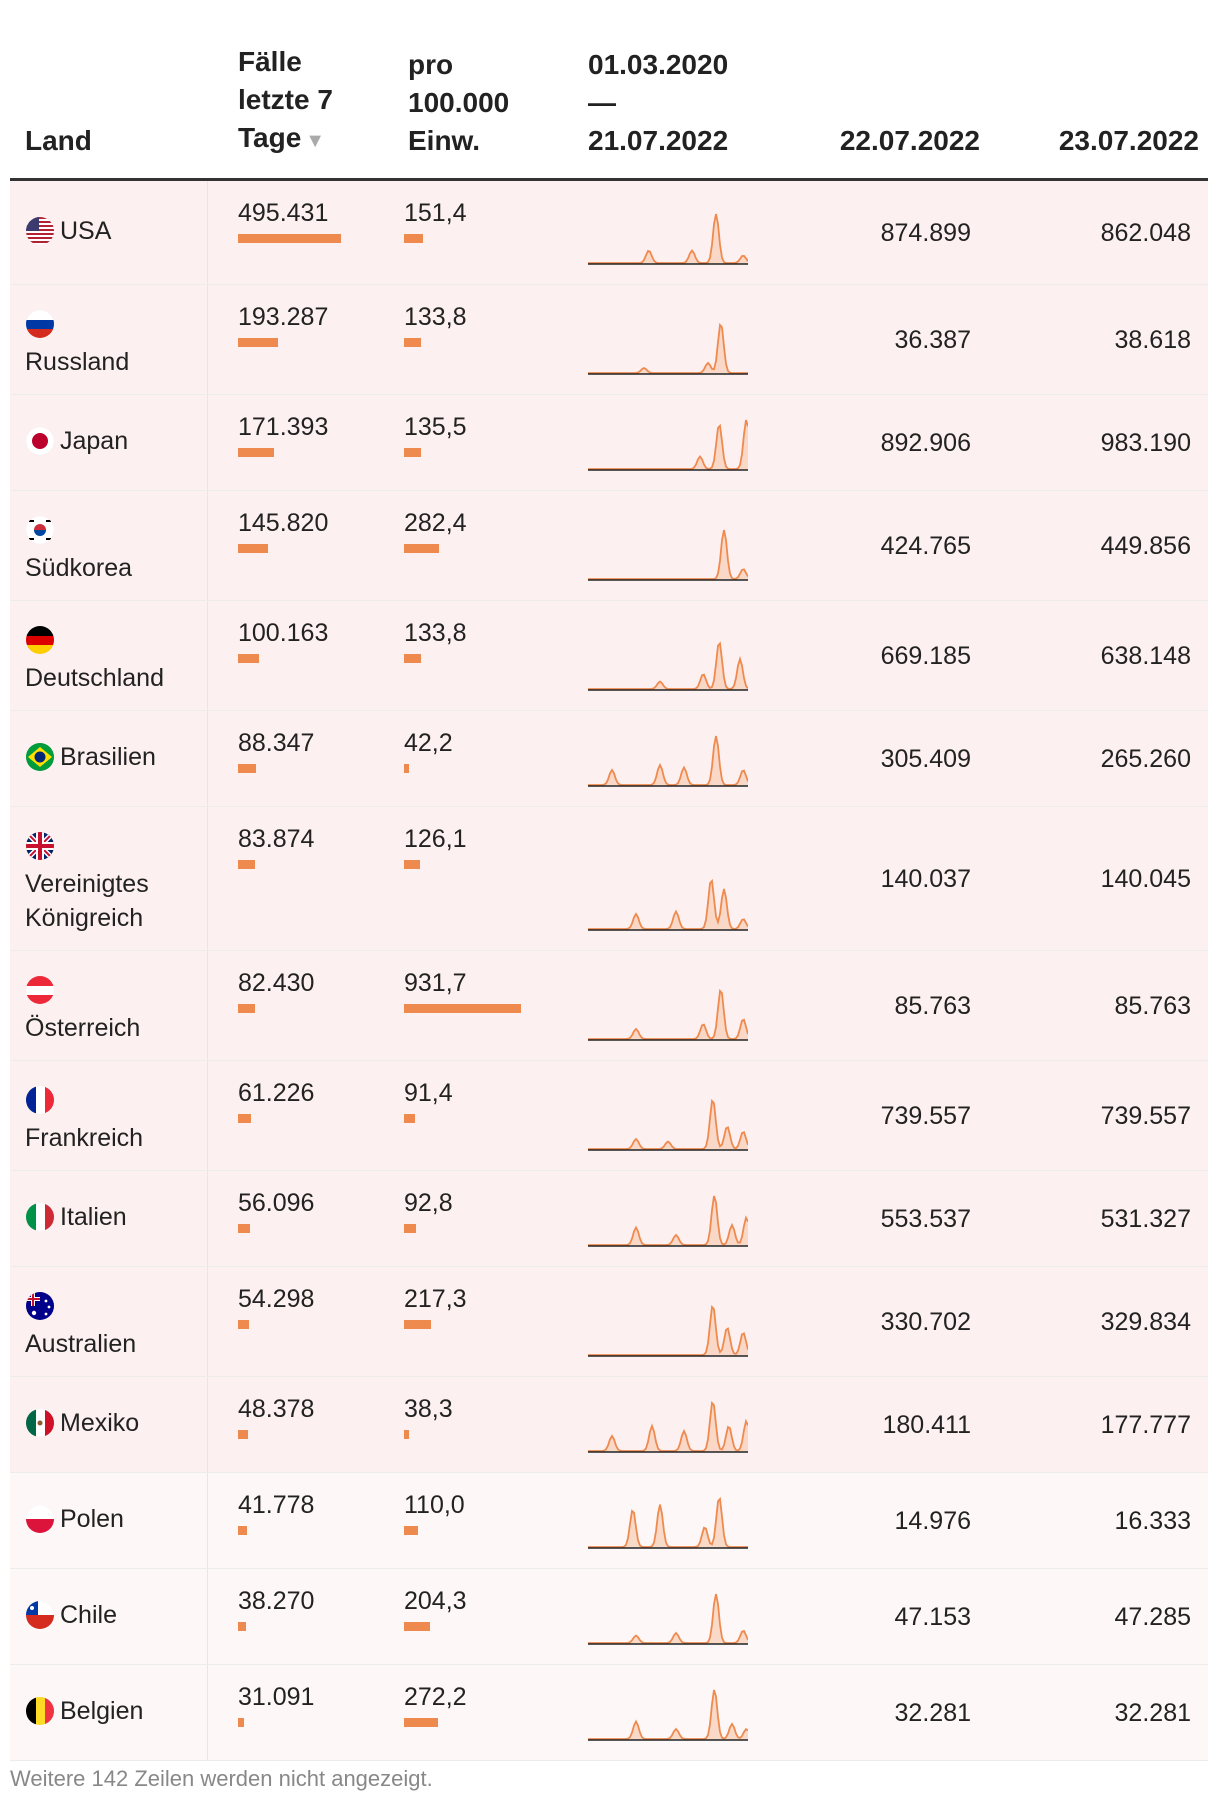  I want to click on cell-pro: 42,2, so click(428, 743).